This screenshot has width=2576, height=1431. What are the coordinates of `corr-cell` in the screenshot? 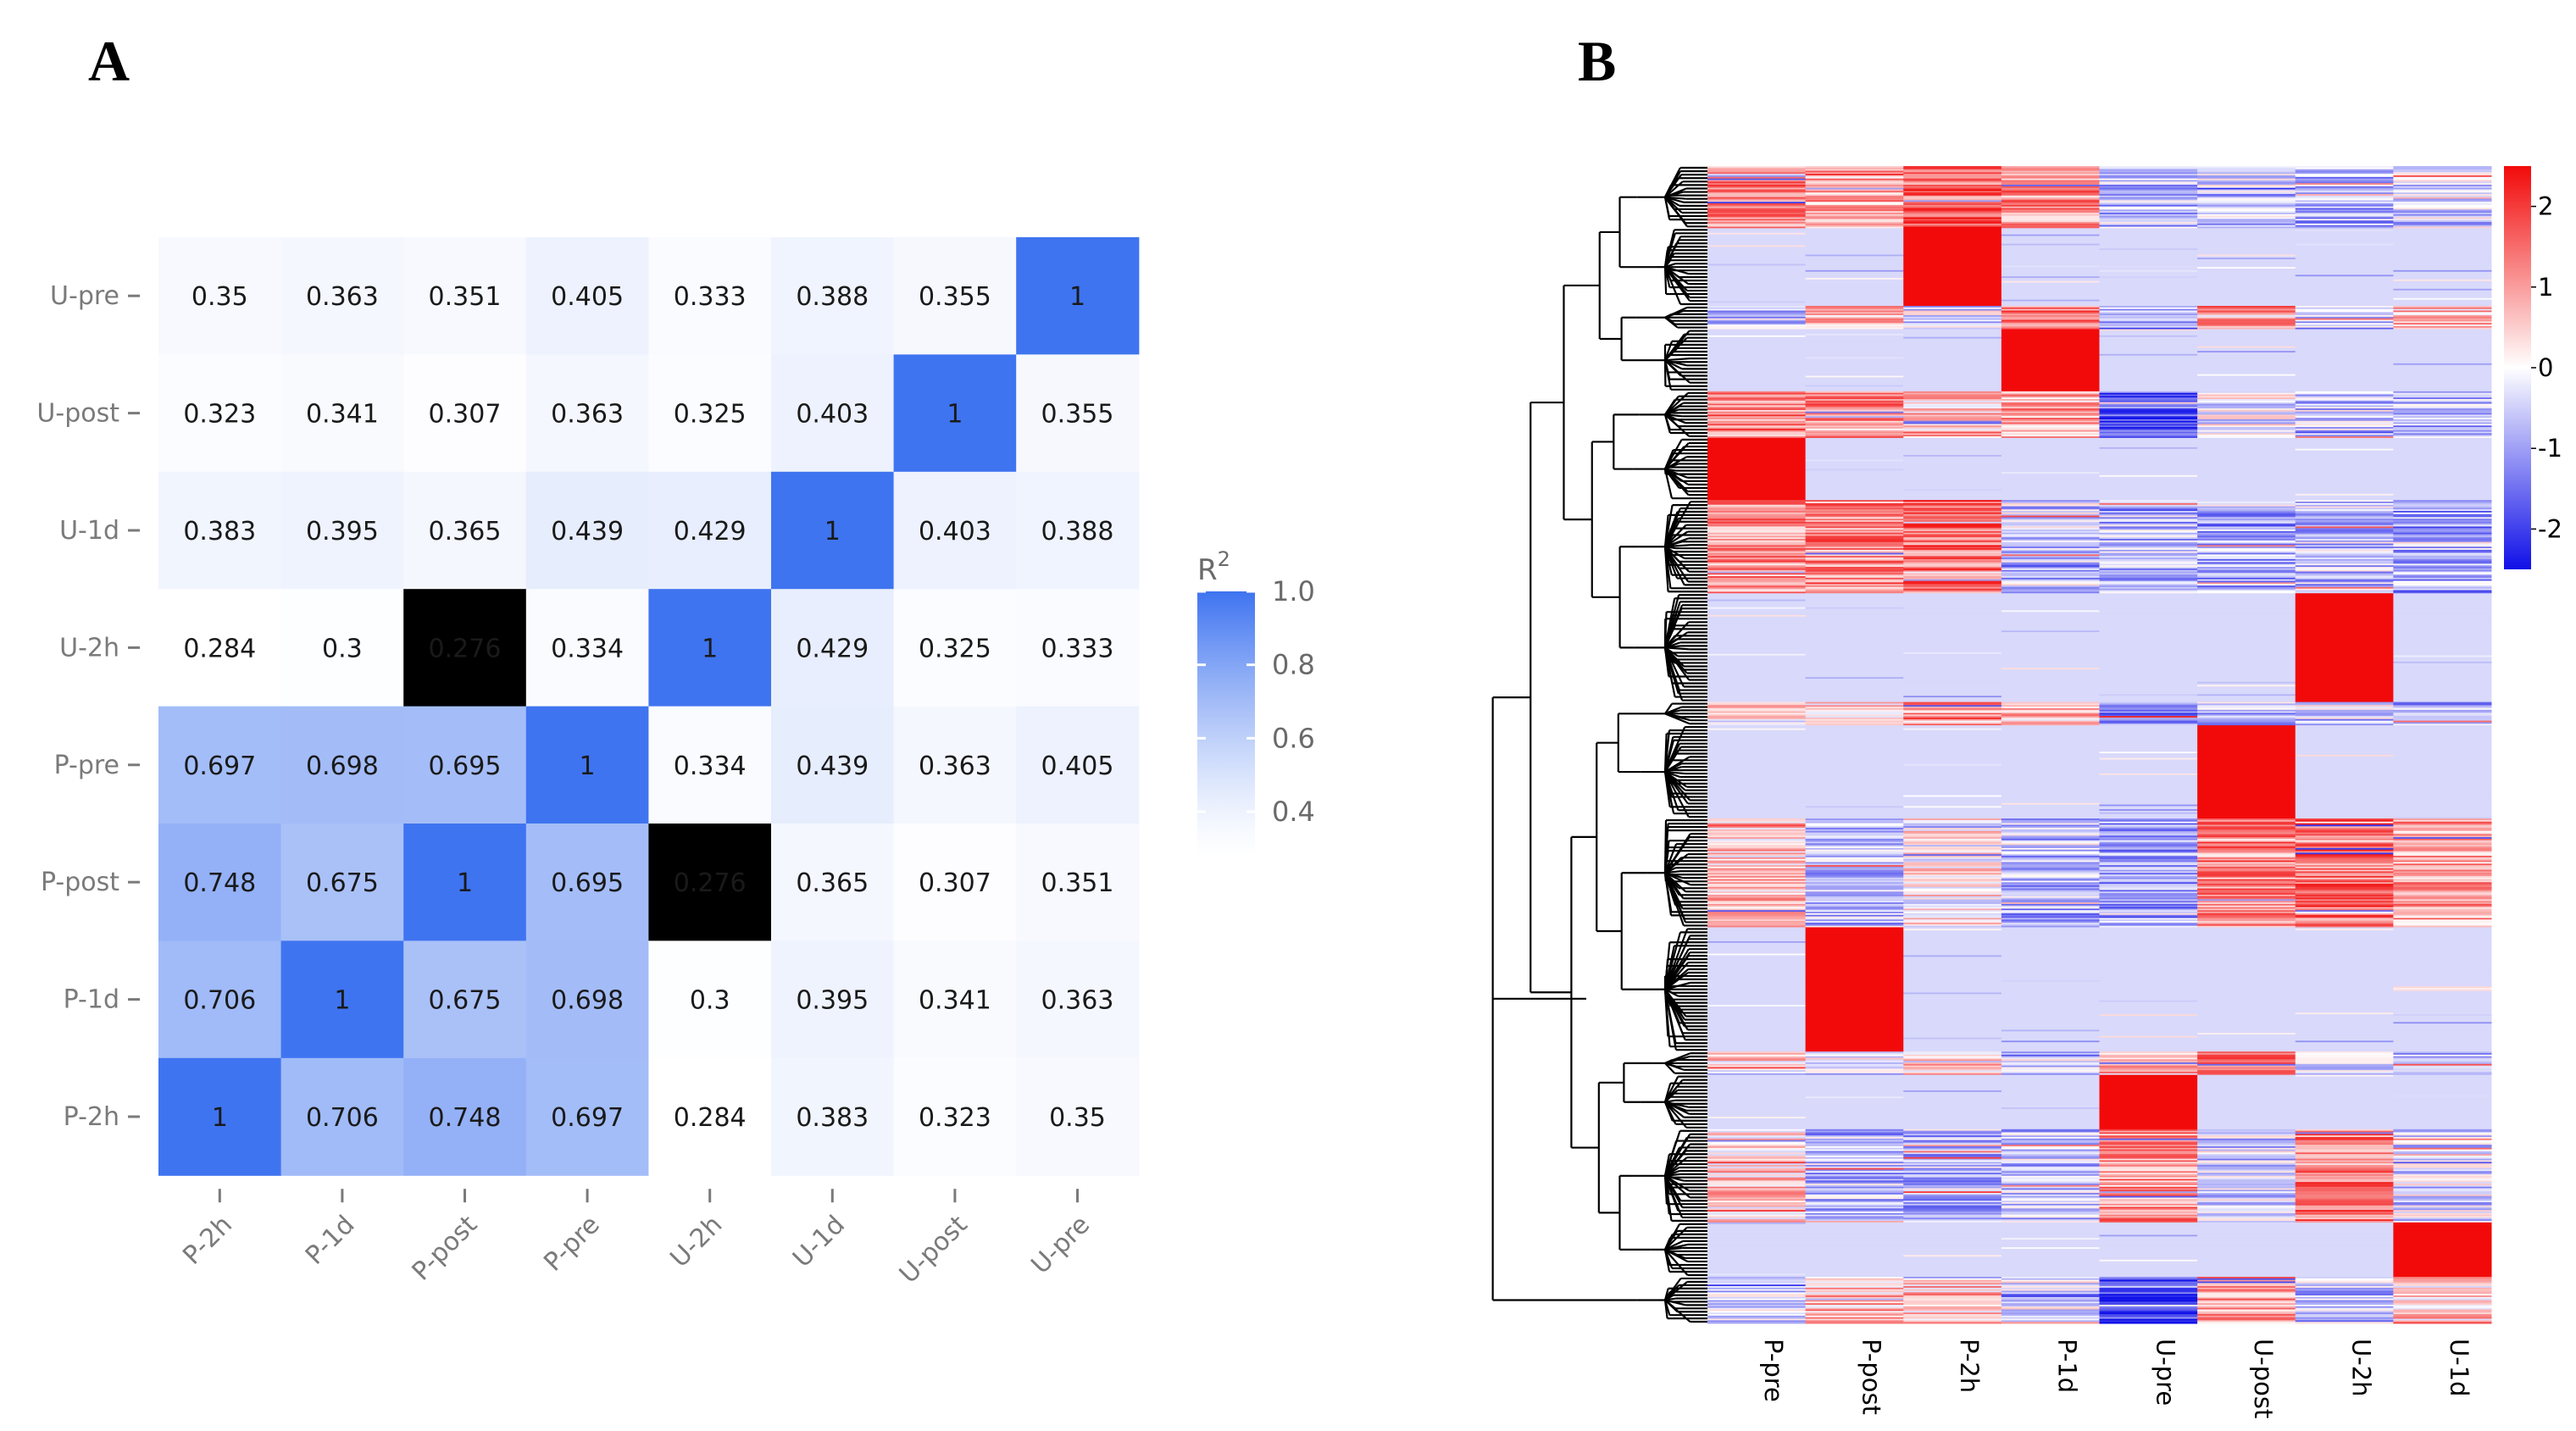 It's located at (710, 765).